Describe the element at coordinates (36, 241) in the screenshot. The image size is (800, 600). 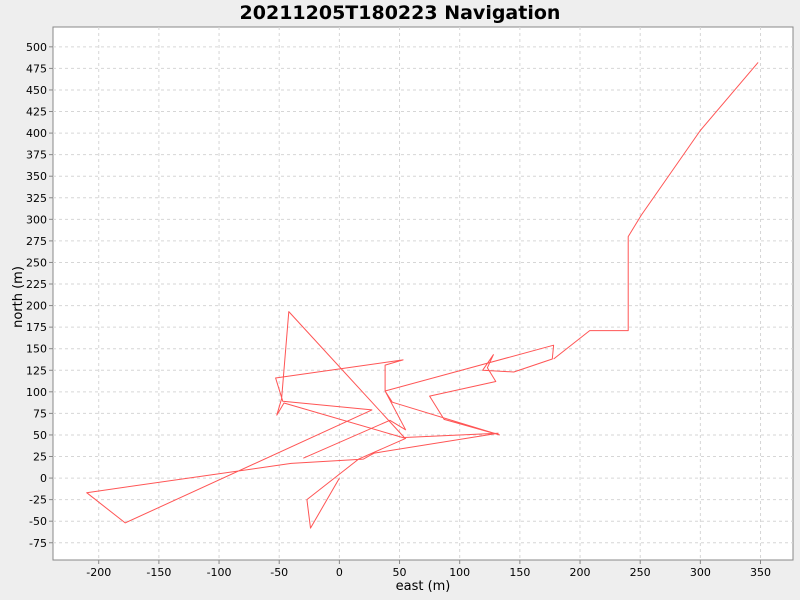
I see `y-tick-label: 275` at that location.